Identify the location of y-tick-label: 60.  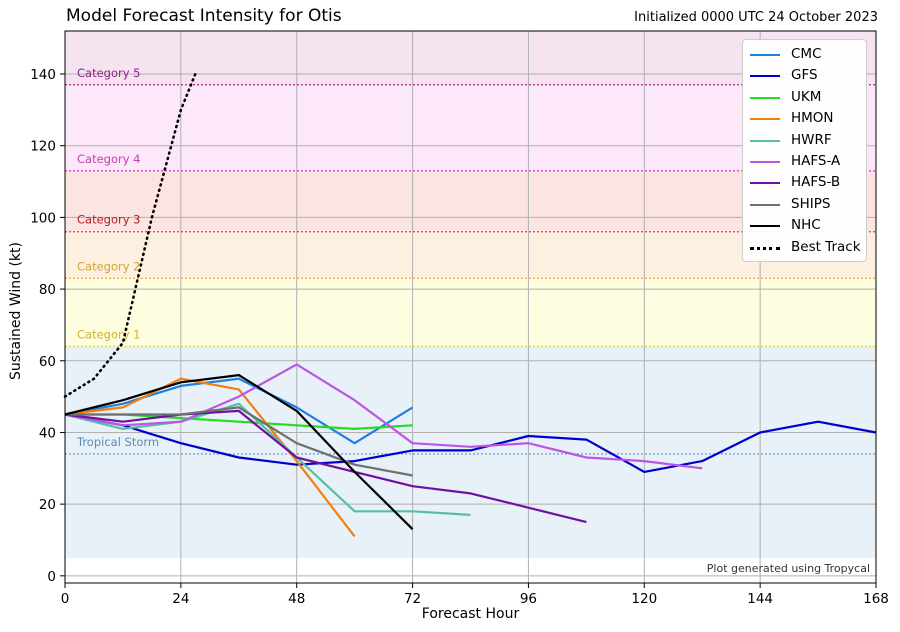
(47, 362).